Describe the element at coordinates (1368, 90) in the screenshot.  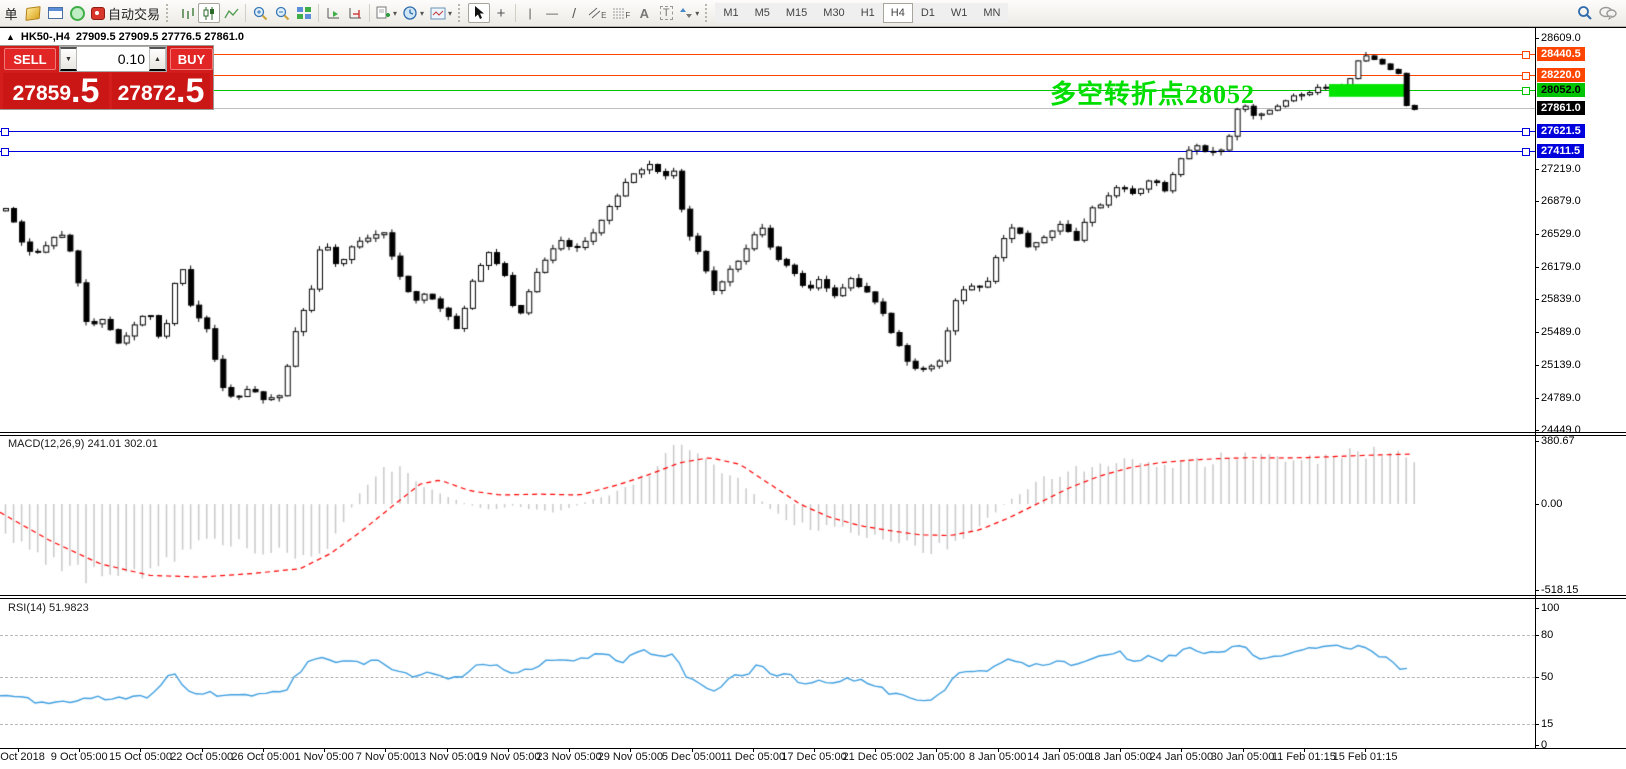
I see `support-rectangle-object` at that location.